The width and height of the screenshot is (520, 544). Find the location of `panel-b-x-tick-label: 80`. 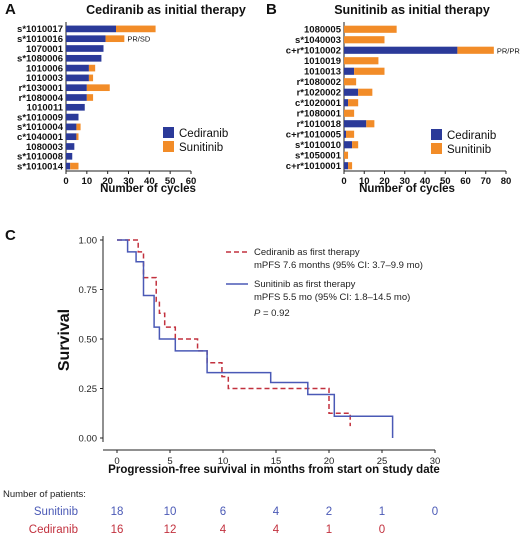

panel-b-x-tick-label: 80 is located at coordinates (506, 181).